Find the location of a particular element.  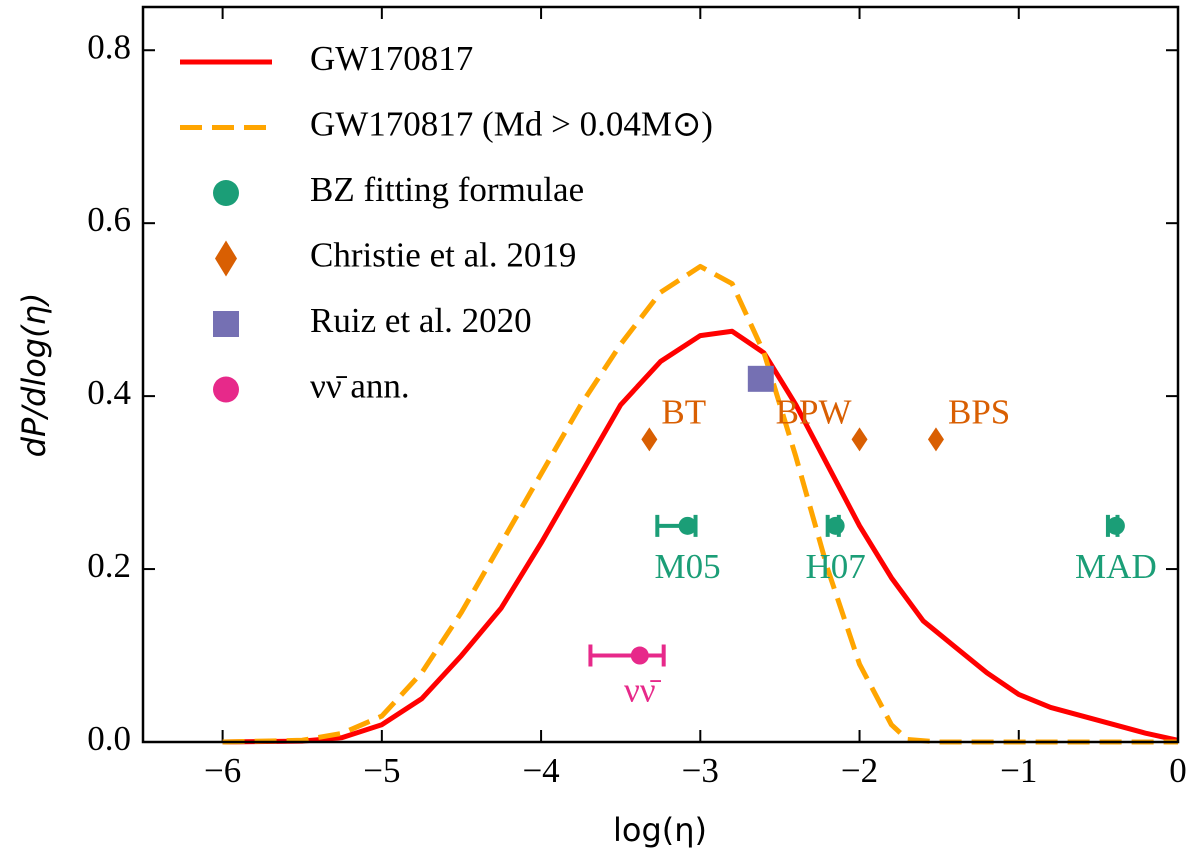

x-tick-label: −2 is located at coordinates (859, 770).